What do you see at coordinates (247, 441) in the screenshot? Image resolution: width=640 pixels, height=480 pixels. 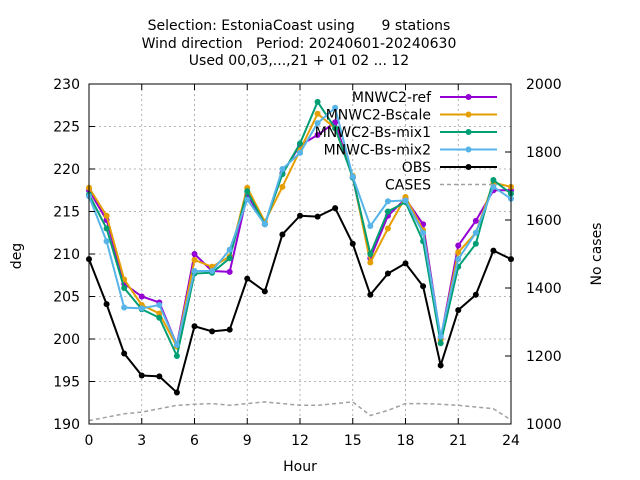 I see `x-tick-label: 9` at bounding box center [247, 441].